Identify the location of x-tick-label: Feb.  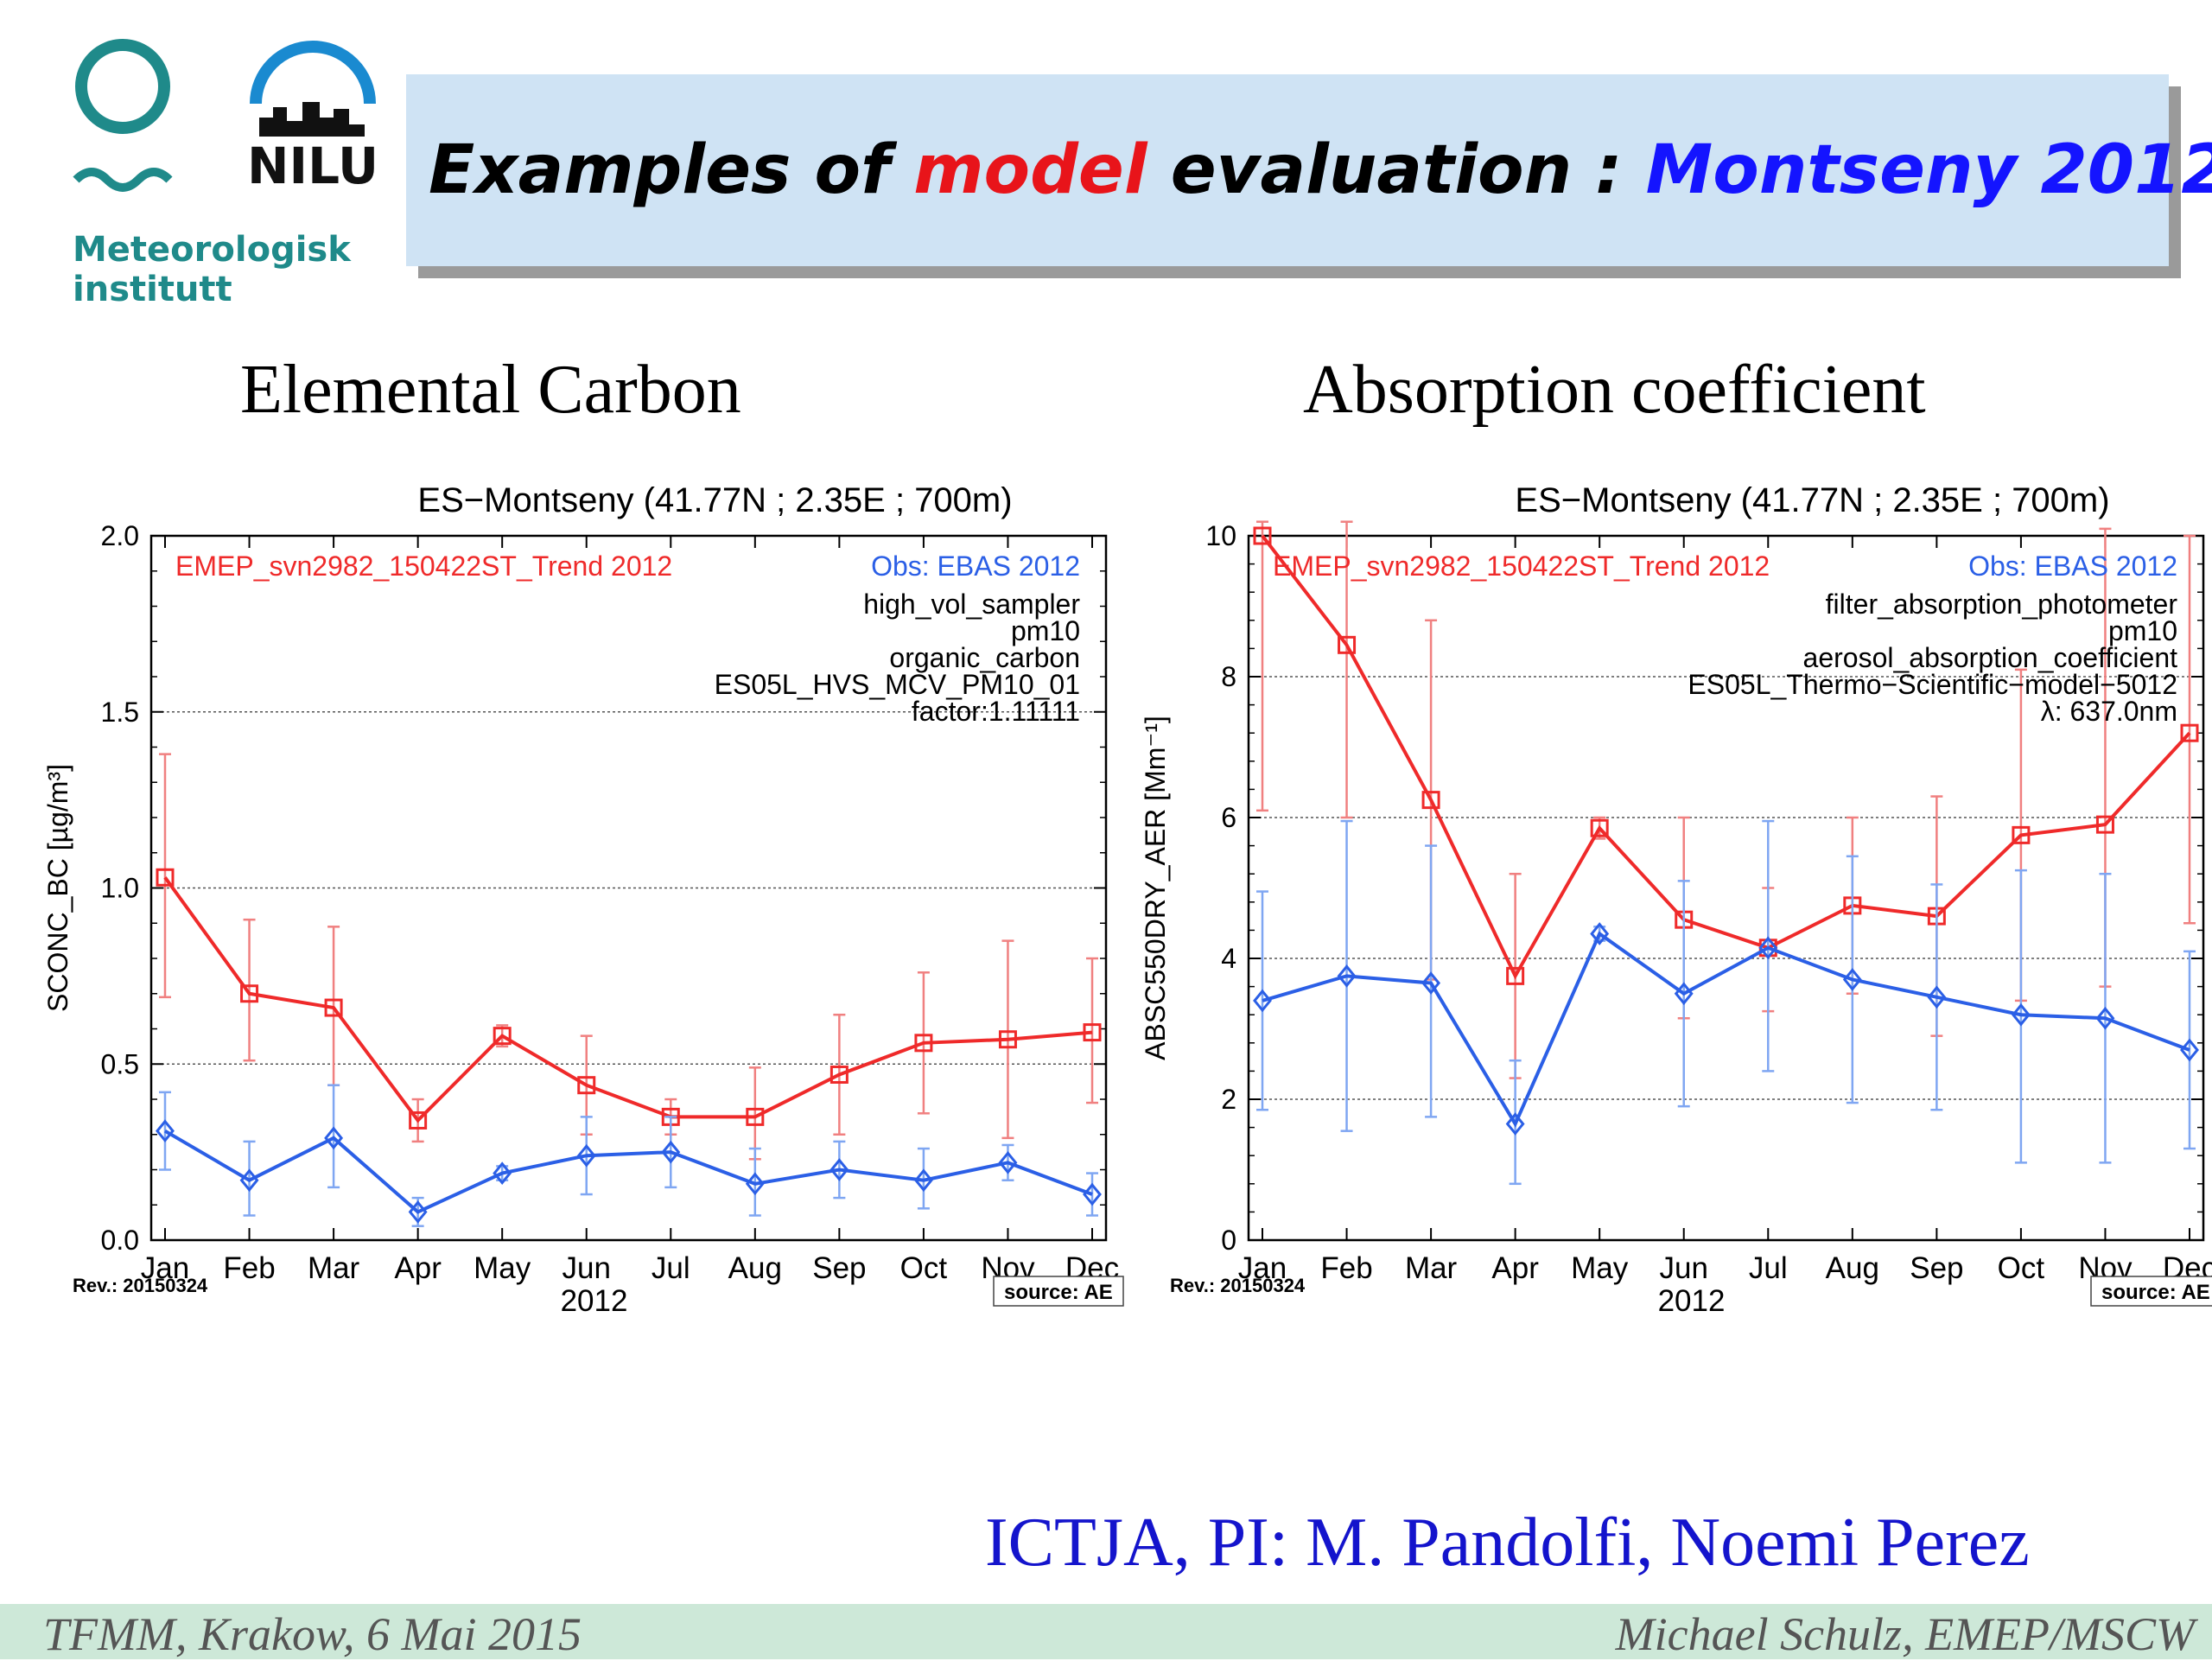
(1346, 1268).